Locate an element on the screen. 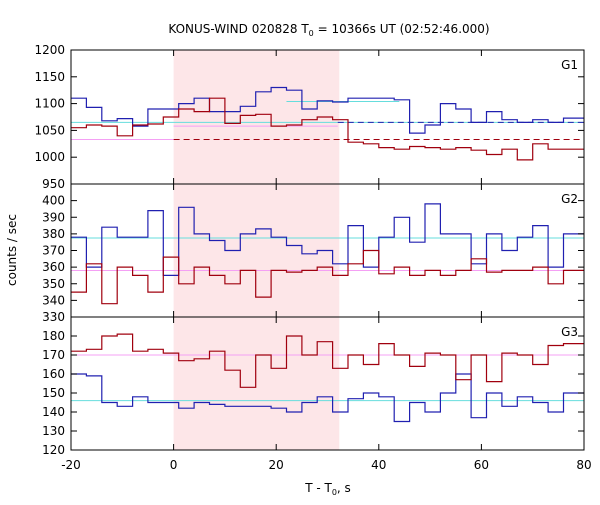  x-axis-title-subscript: 0 is located at coordinates (334, 492).